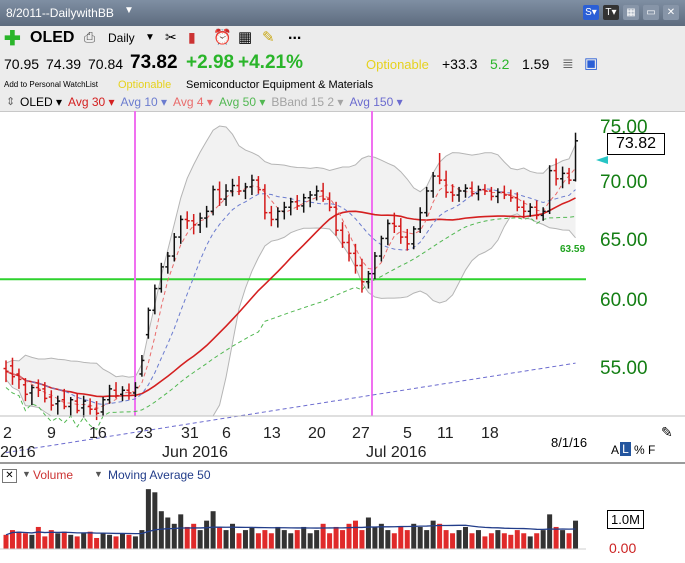  I want to click on indicator-bband-15-2: BBand 15 2 ▾, so click(307, 102).